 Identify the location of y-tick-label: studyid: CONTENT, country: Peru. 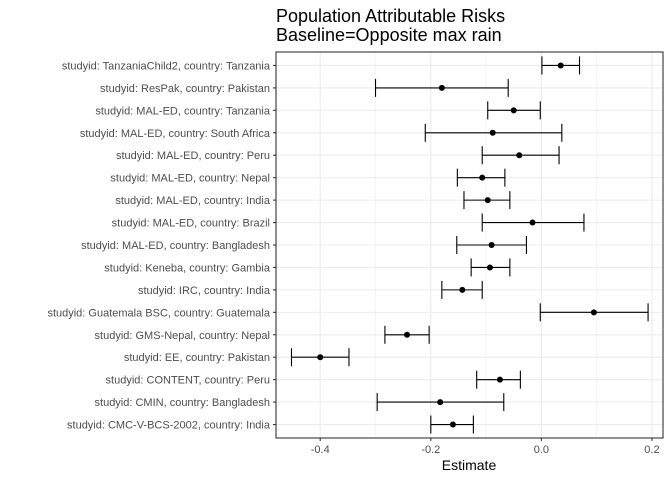
(188, 381).